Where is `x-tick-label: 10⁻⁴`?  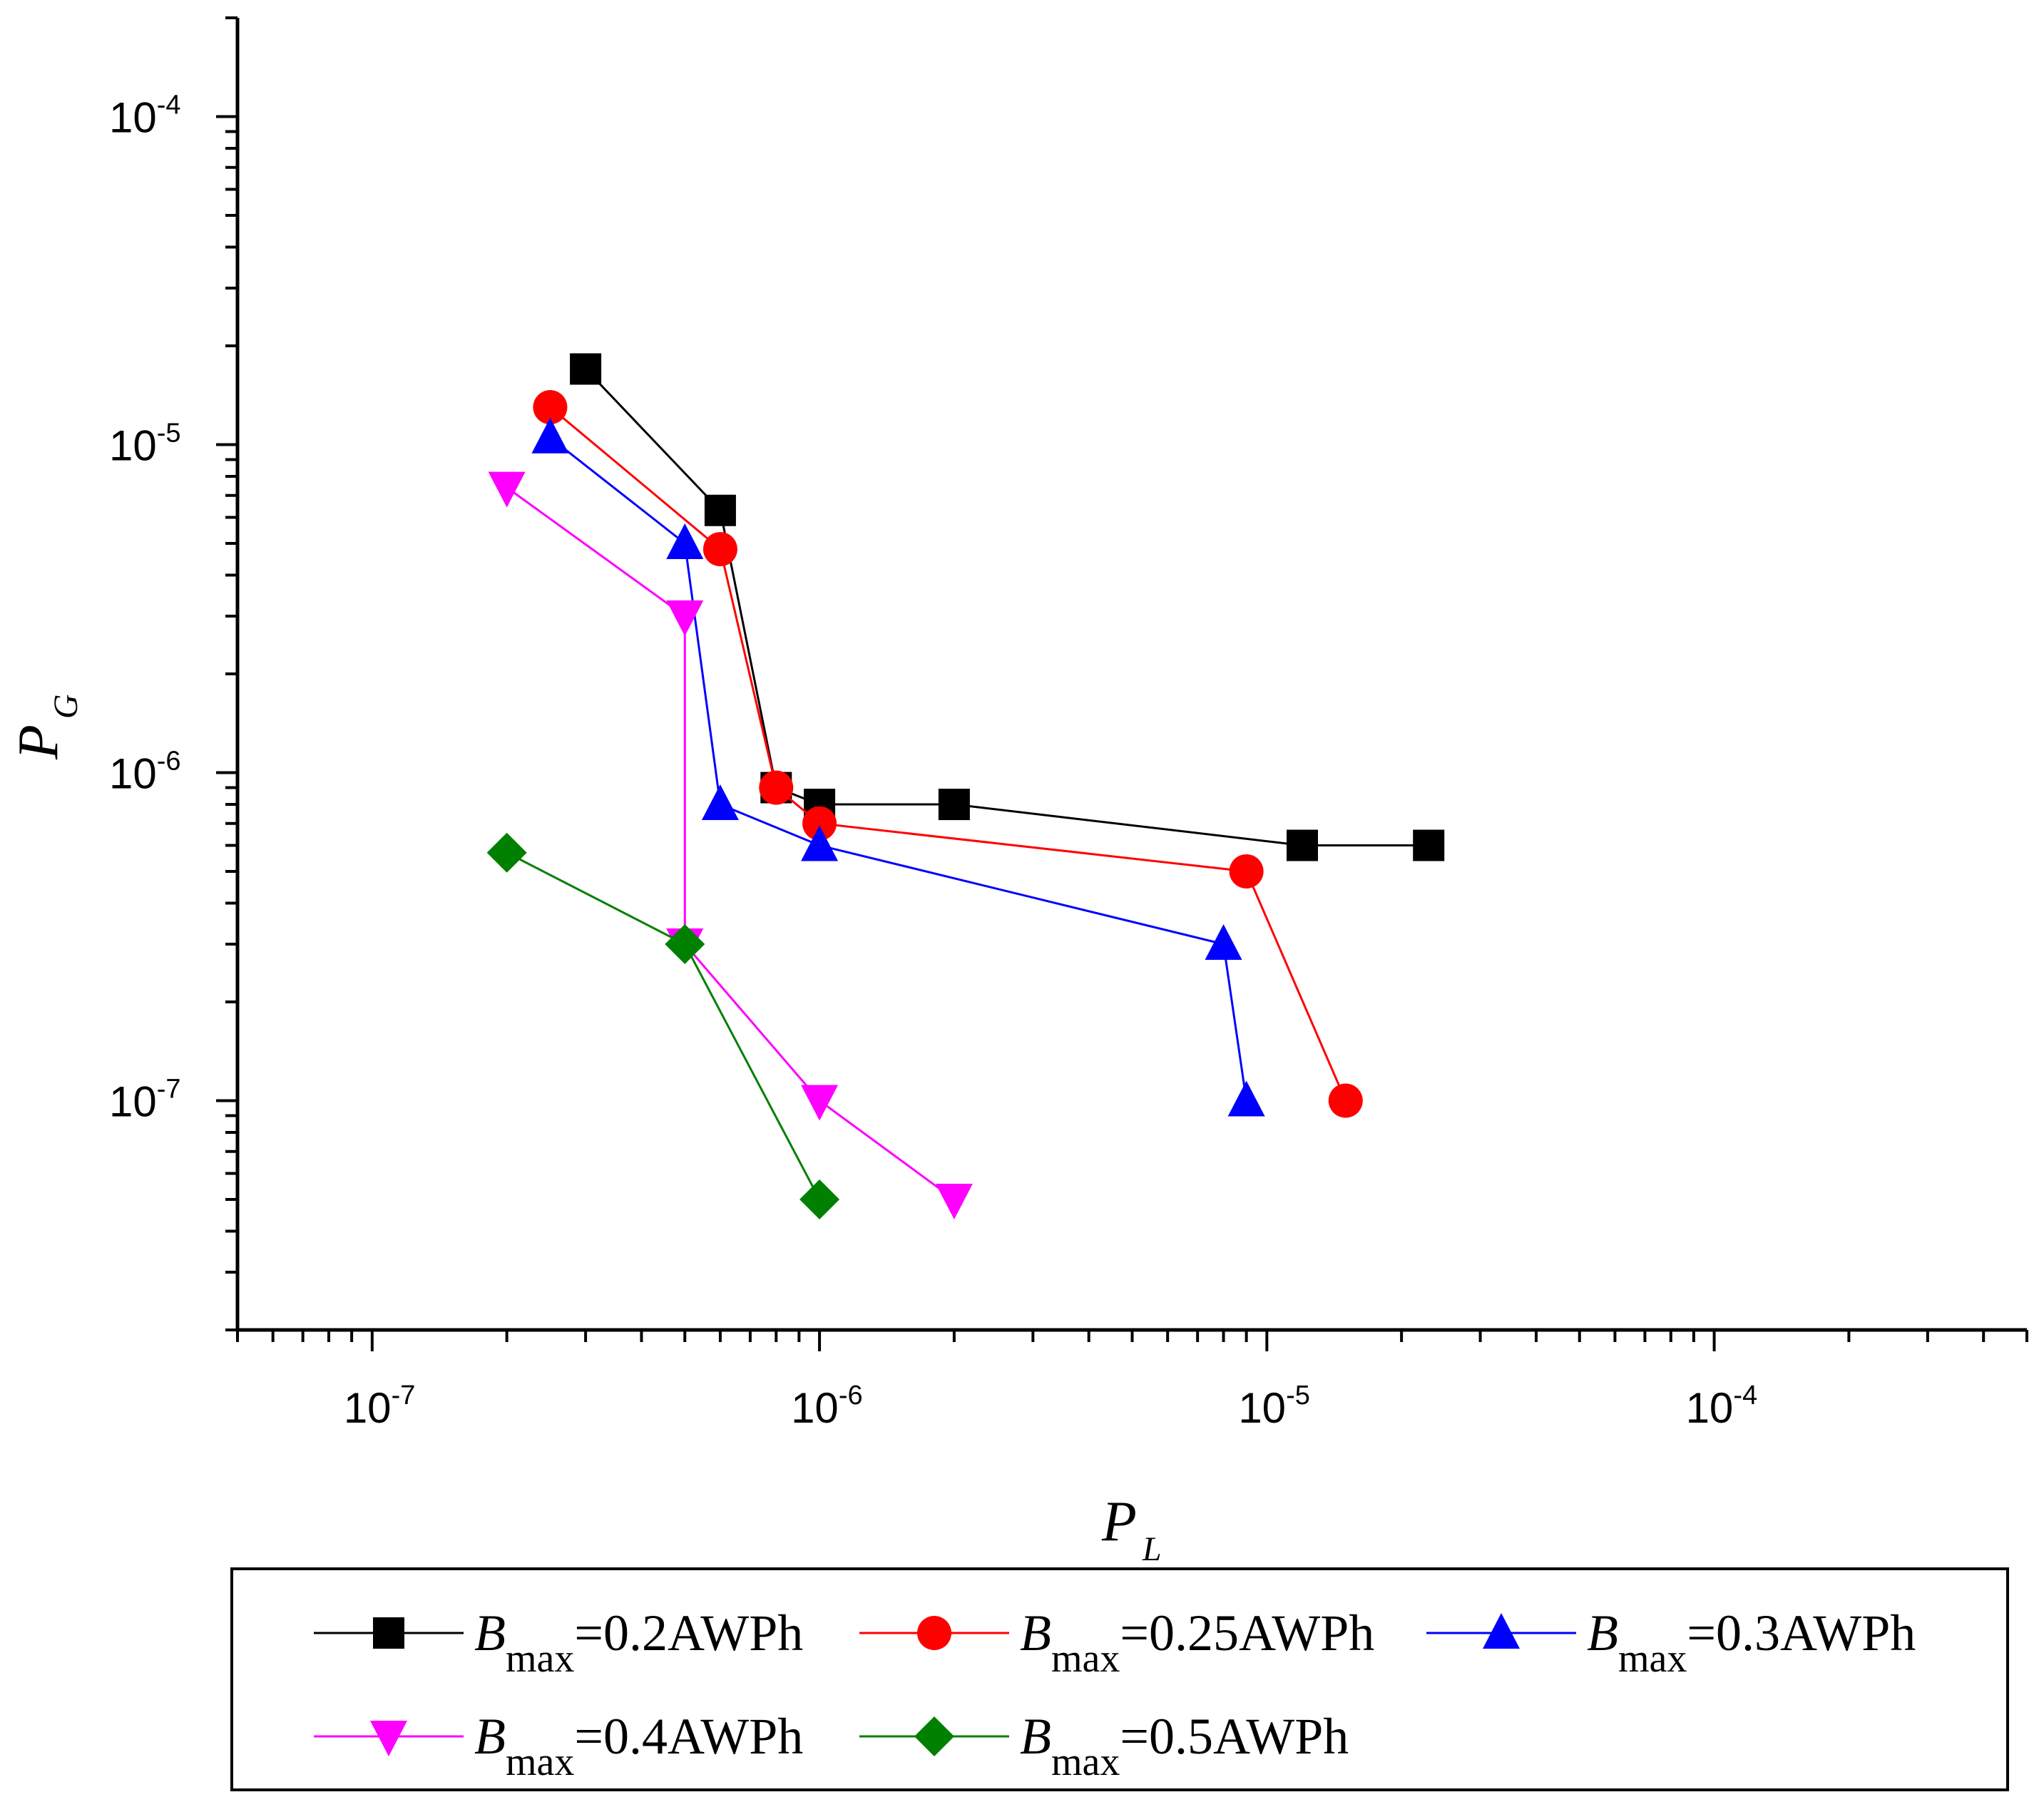
x-tick-label: 10⁻⁴ is located at coordinates (1722, 1406).